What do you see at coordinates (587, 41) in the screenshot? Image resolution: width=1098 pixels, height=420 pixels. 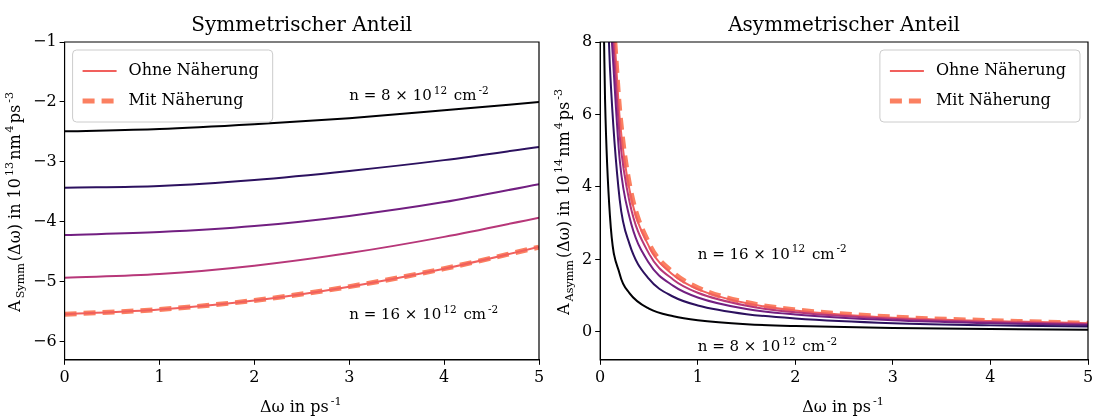 I see `y-tick-label: 8` at bounding box center [587, 41].